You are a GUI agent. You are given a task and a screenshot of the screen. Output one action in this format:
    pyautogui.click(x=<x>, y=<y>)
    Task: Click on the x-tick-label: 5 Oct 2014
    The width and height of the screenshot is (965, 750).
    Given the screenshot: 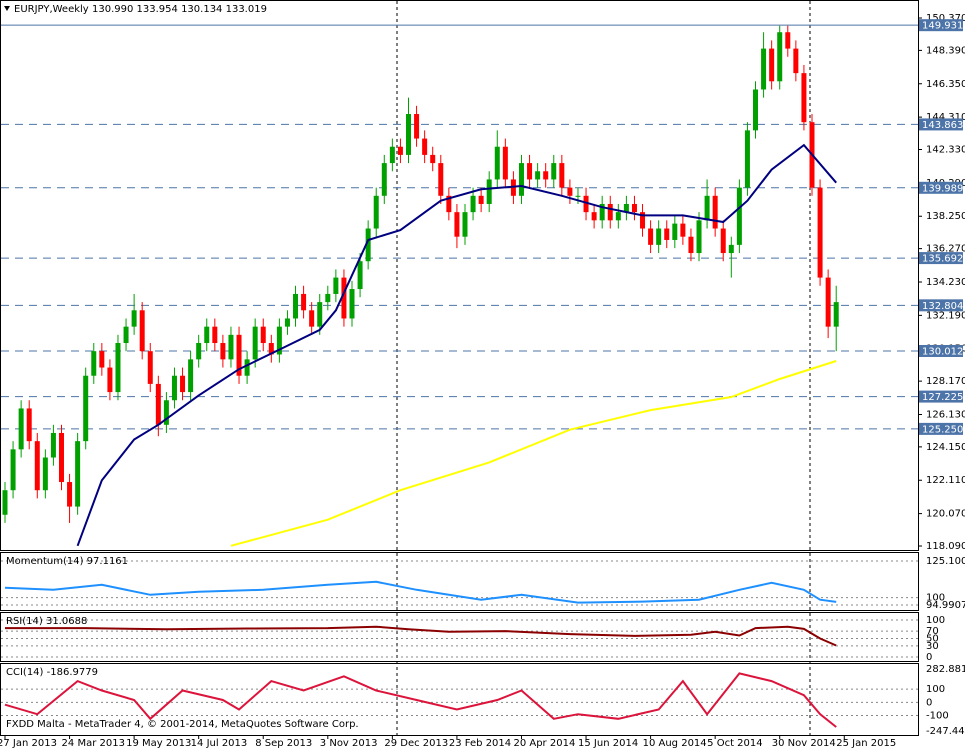 What is the action you would take?
    pyautogui.click(x=734, y=743)
    